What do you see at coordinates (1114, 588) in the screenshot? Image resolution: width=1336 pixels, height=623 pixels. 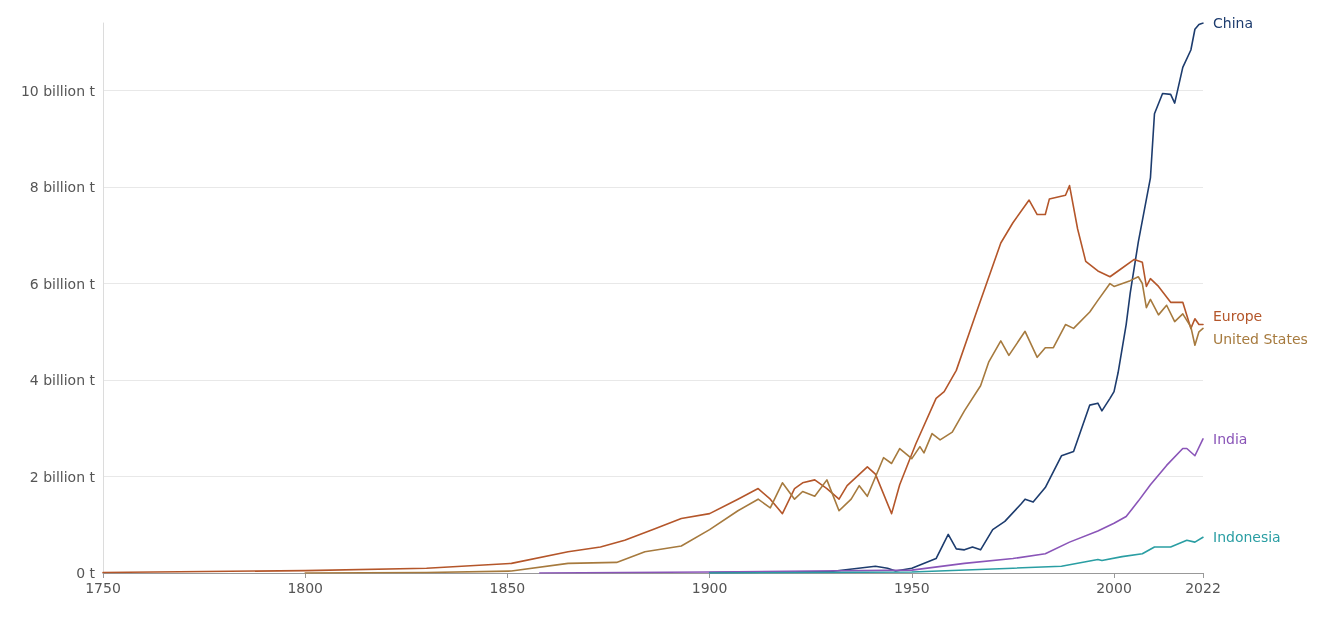 I see `x-tick-label: 2000` at bounding box center [1114, 588].